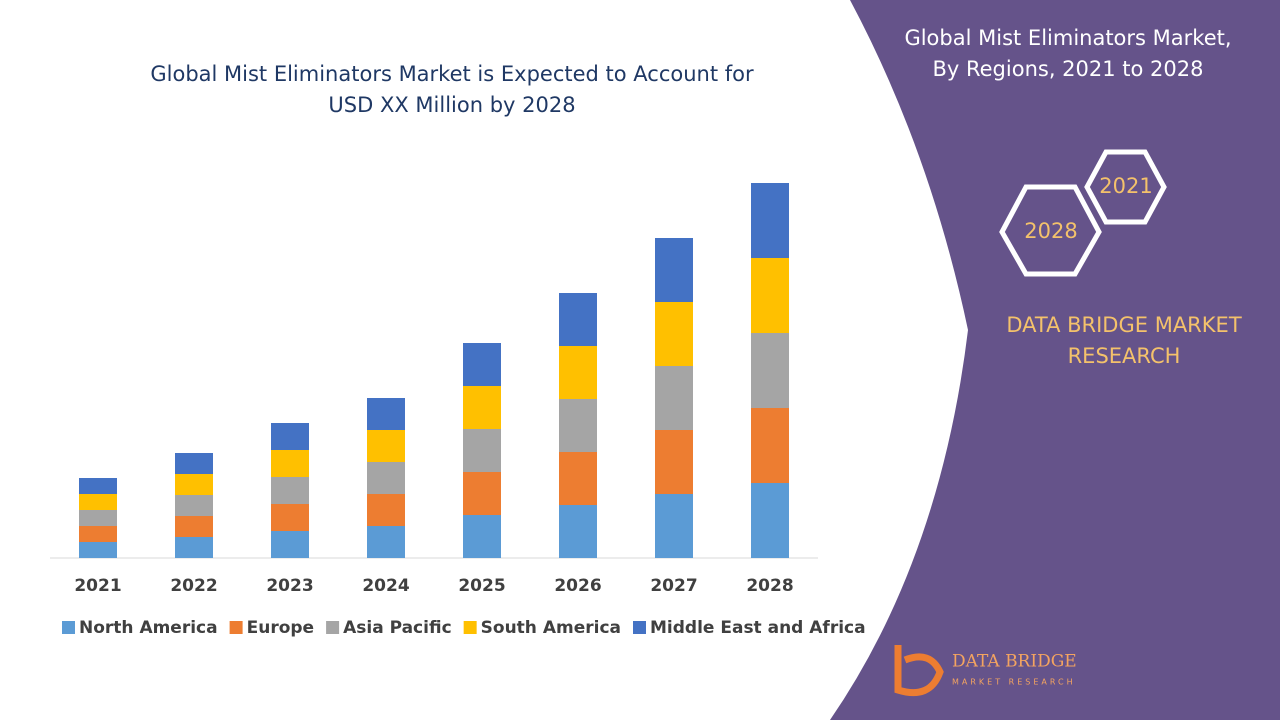 The height and width of the screenshot is (720, 1280). What do you see at coordinates (1014, 662) in the screenshot?
I see `logo-text: DATA BRIDGE` at bounding box center [1014, 662].